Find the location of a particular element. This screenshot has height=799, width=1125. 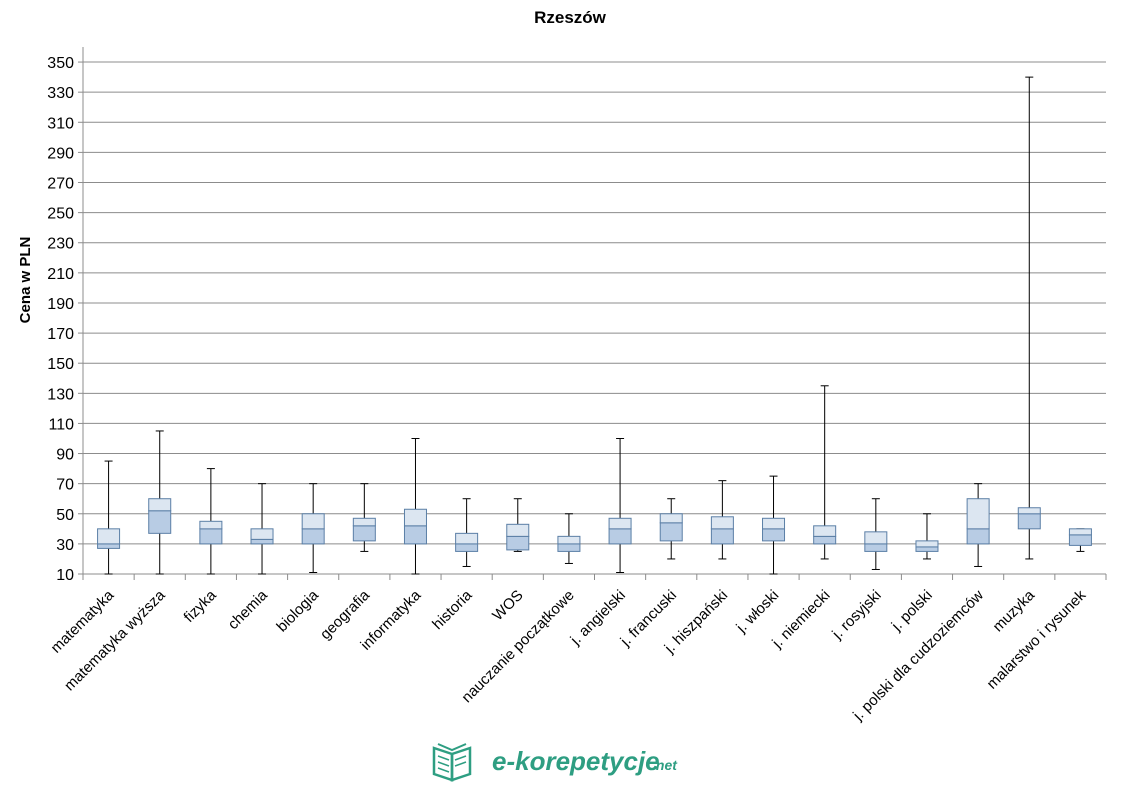

y-tick-label: 250 is located at coordinates (60, 214).